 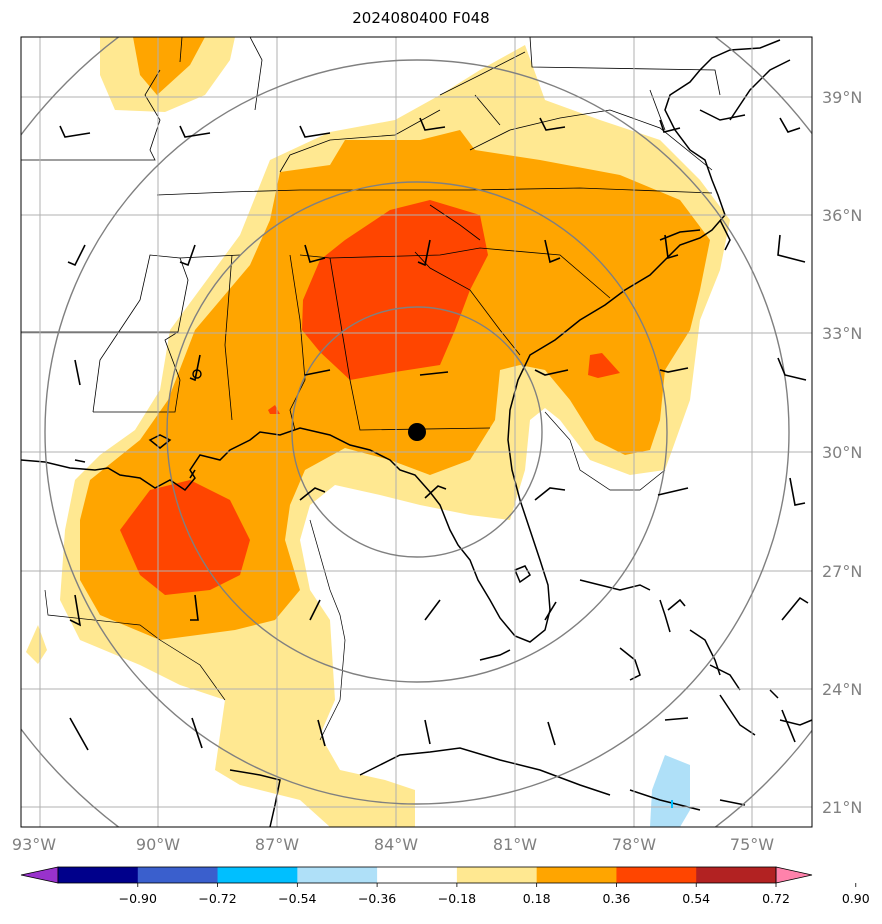 I want to click on station-circle-icon, so click(x=197, y=374).